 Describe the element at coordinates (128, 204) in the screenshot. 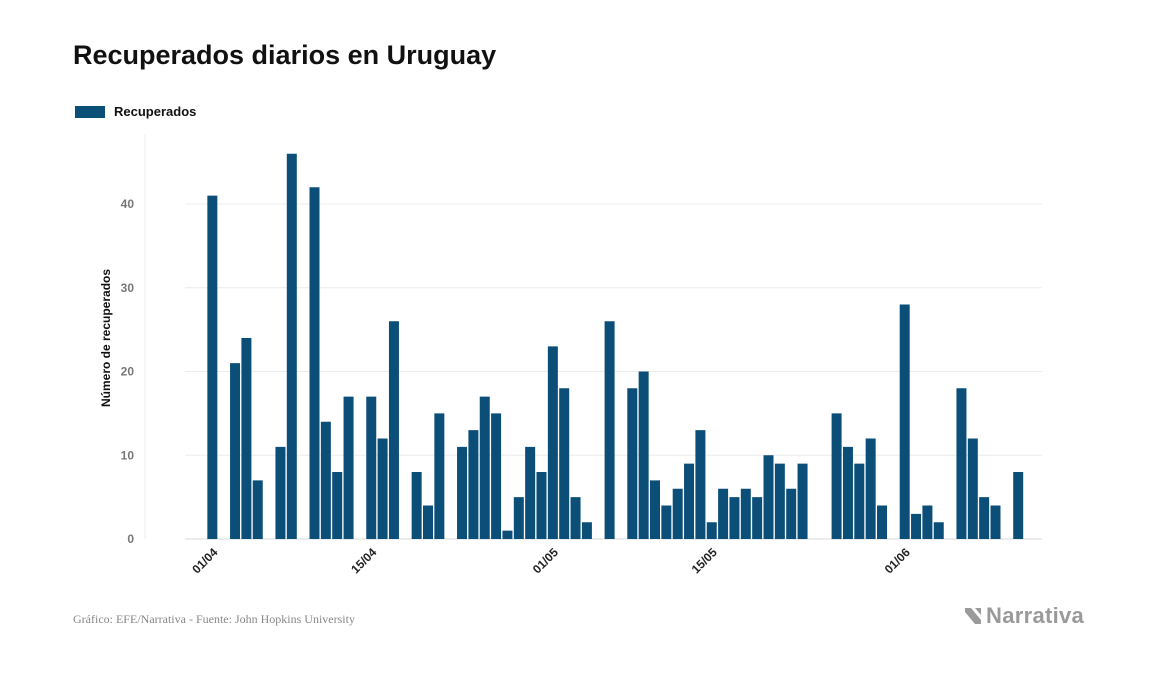

I see `y-tick-label: 40` at that location.